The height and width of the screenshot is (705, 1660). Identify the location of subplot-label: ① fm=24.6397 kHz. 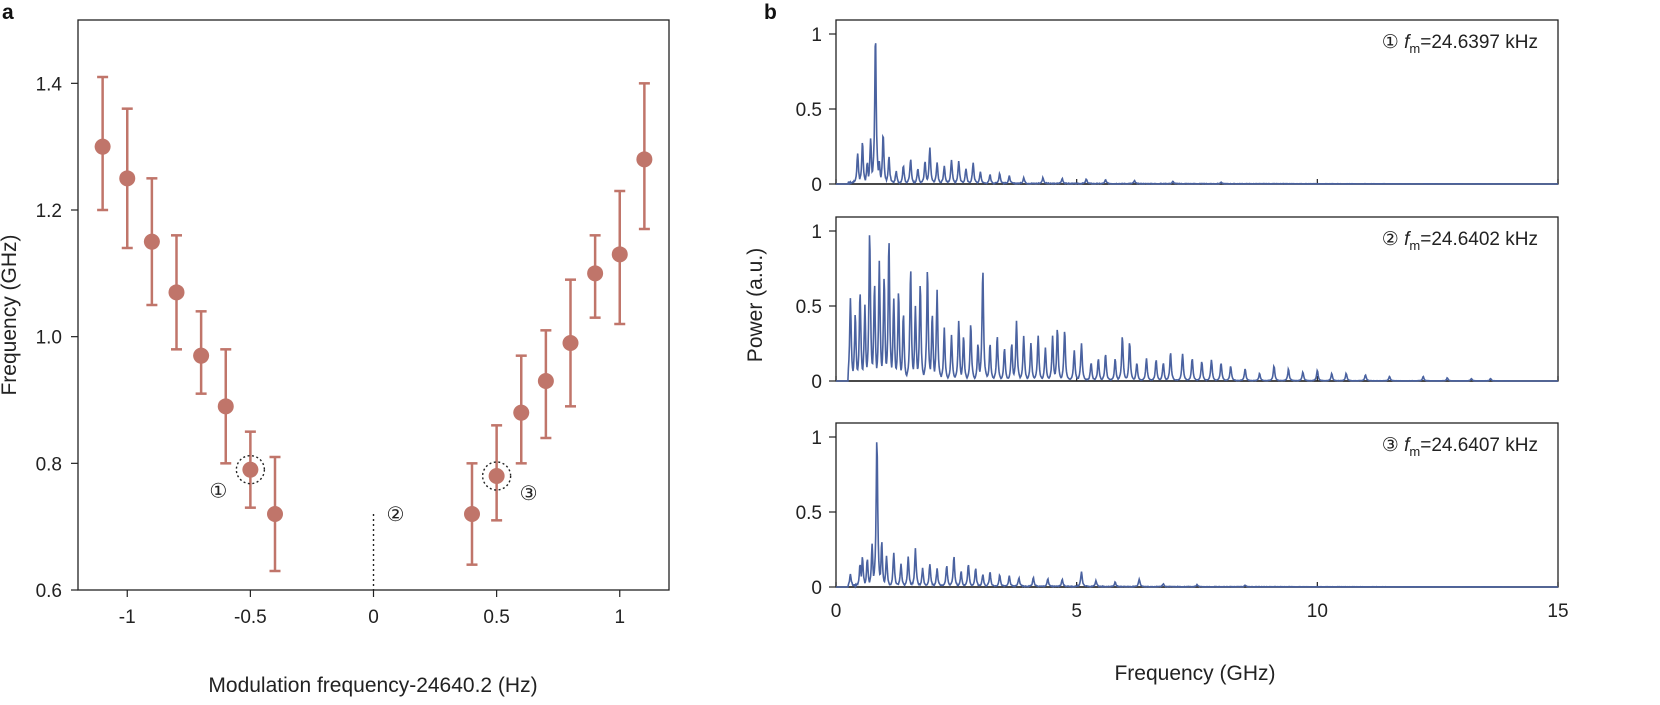
(1460, 44).